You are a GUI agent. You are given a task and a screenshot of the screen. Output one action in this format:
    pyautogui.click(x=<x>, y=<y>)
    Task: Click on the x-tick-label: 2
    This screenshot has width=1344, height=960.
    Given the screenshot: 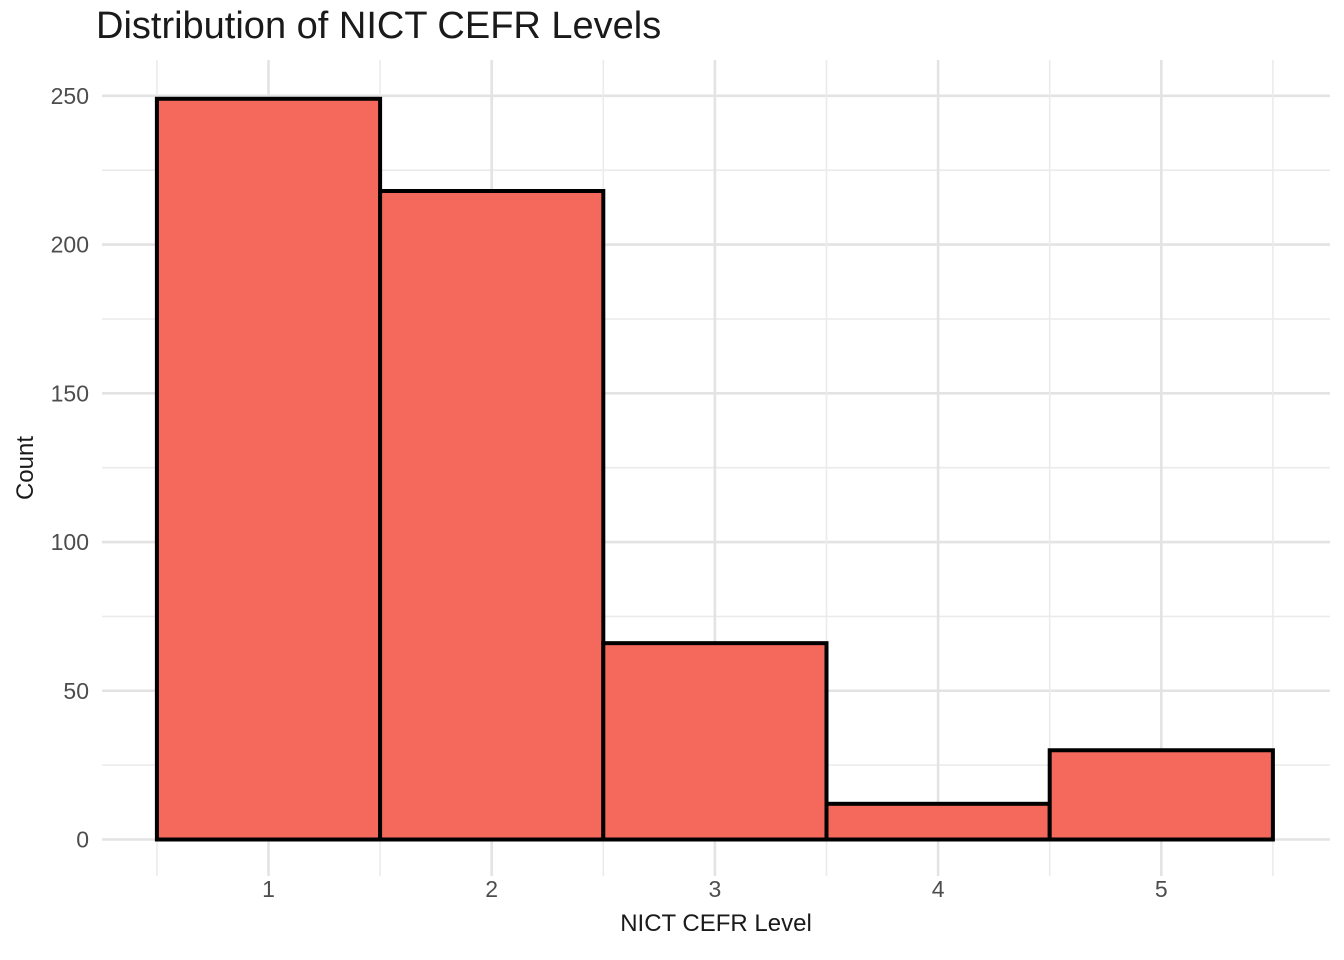 What is the action you would take?
    pyautogui.click(x=491, y=889)
    